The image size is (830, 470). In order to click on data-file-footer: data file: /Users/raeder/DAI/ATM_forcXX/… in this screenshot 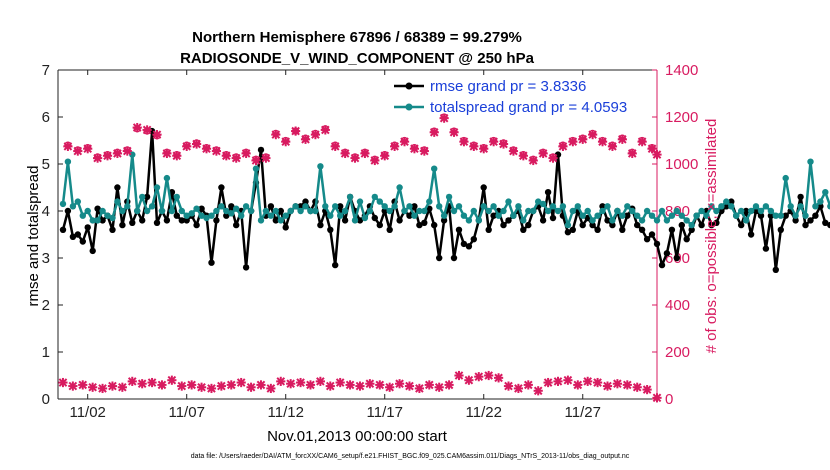, I will do `click(410, 456)`.